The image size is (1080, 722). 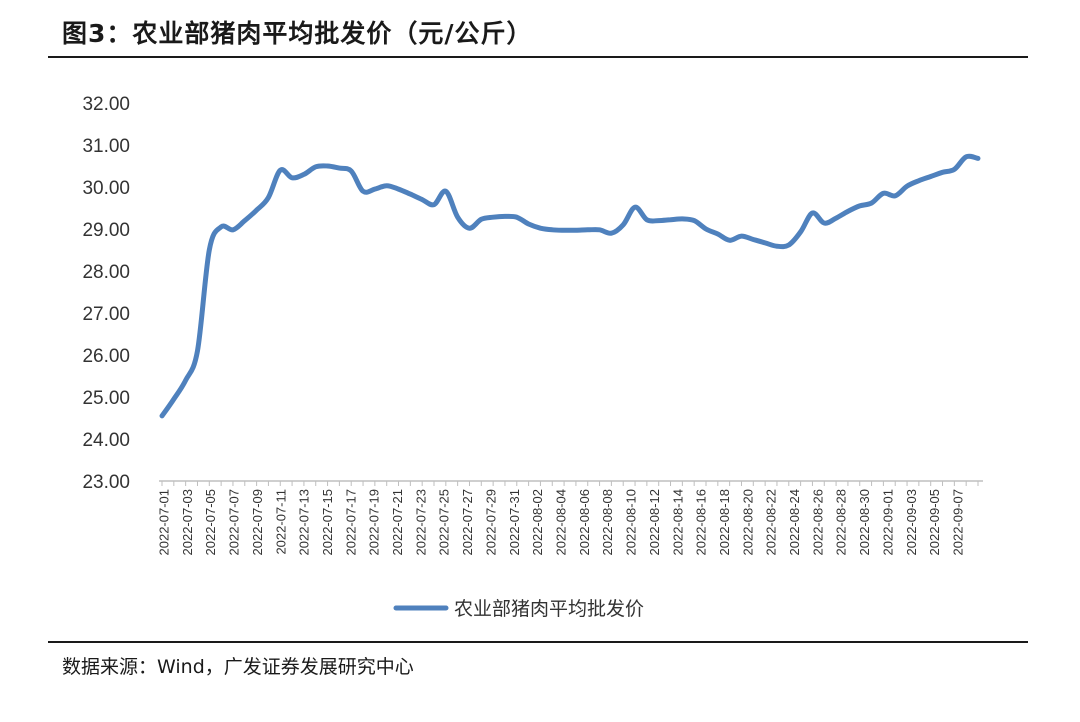 What do you see at coordinates (654, 522) in the screenshot?
I see `x-tick-label: 2022-08-12` at bounding box center [654, 522].